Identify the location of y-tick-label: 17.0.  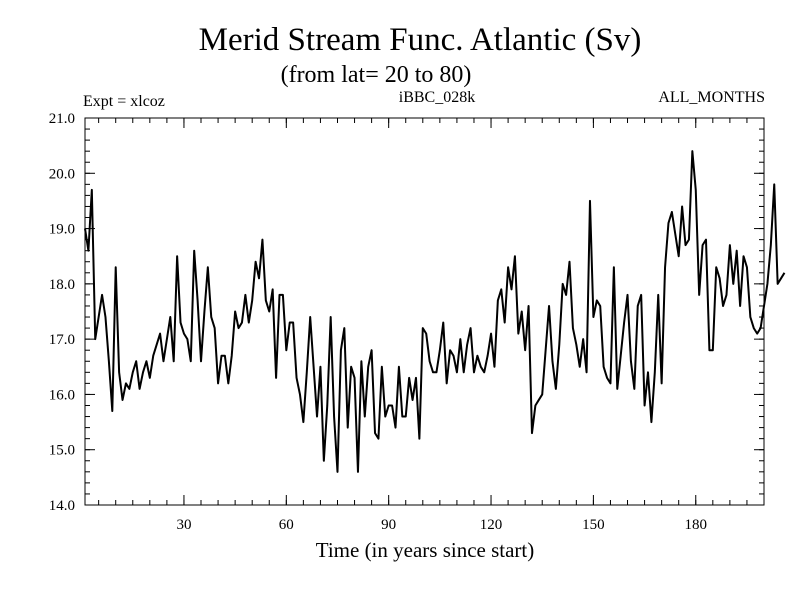
(62, 340).